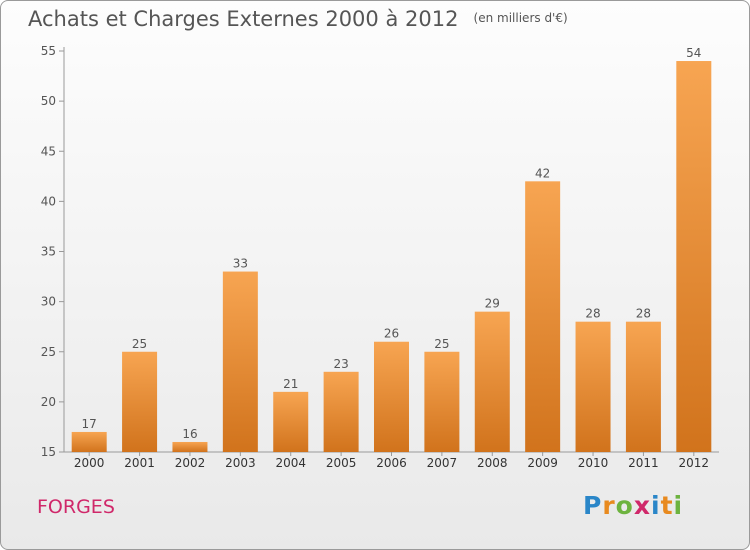 This screenshot has height=550, width=750. Describe the element at coordinates (442, 463) in the screenshot. I see `x-tick-label: 2007` at that location.